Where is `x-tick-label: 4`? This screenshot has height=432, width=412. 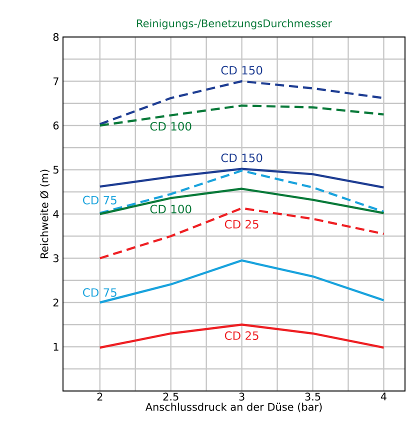
x-tick-label: 4 is located at coordinates (383, 396).